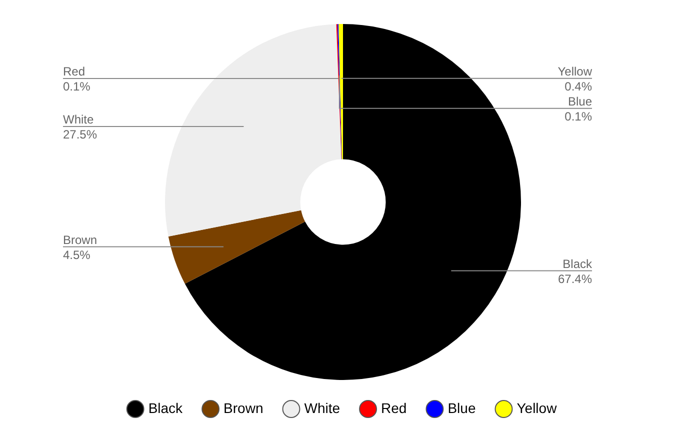 This screenshot has height=430, width=686. I want to click on slice-label: Yellow, so click(575, 71).